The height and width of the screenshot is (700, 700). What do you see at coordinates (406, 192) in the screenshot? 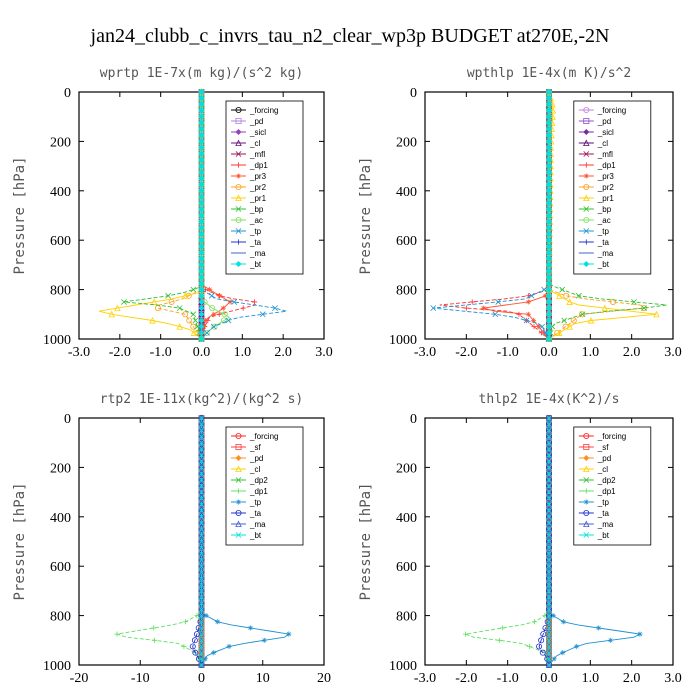
I see `y-tick-label: 400` at bounding box center [406, 192].